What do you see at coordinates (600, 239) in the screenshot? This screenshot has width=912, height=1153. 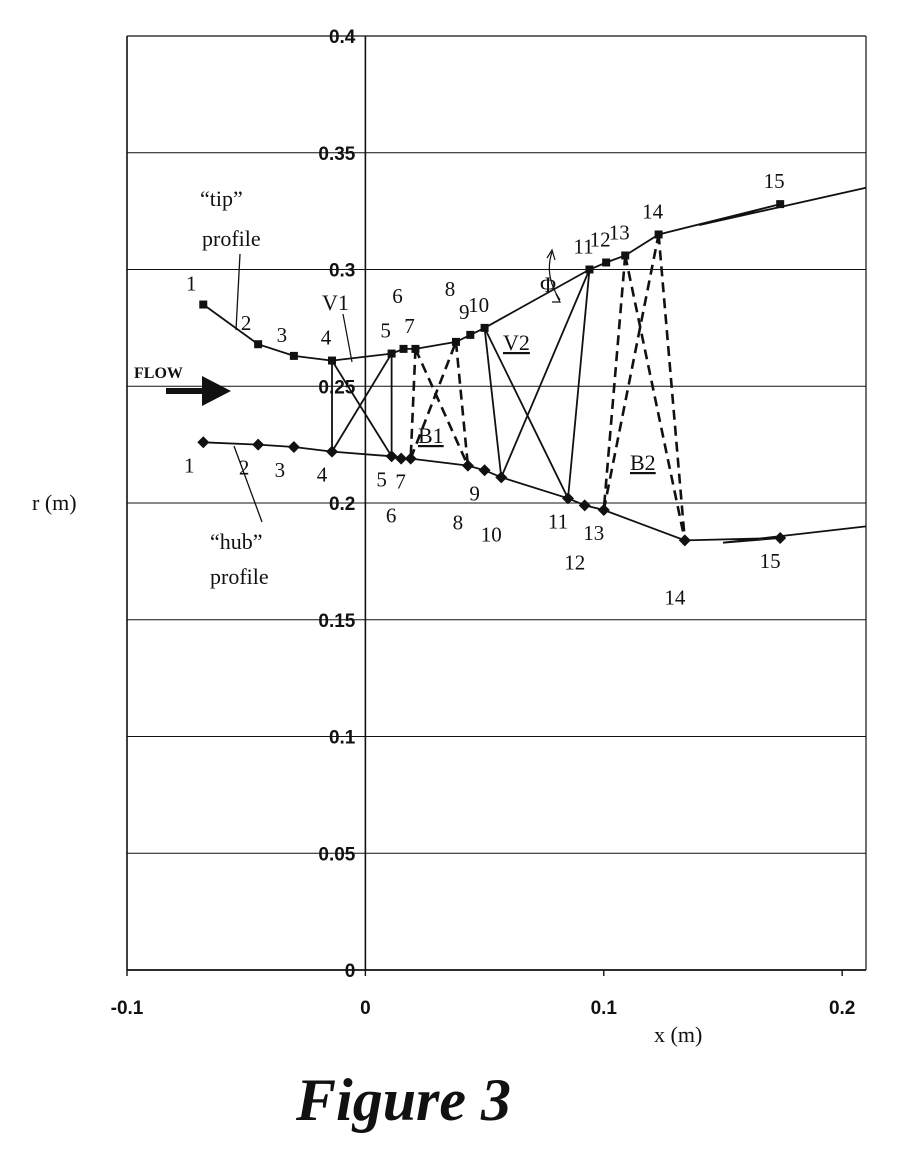 I see `tip-point-label: 12` at bounding box center [600, 239].